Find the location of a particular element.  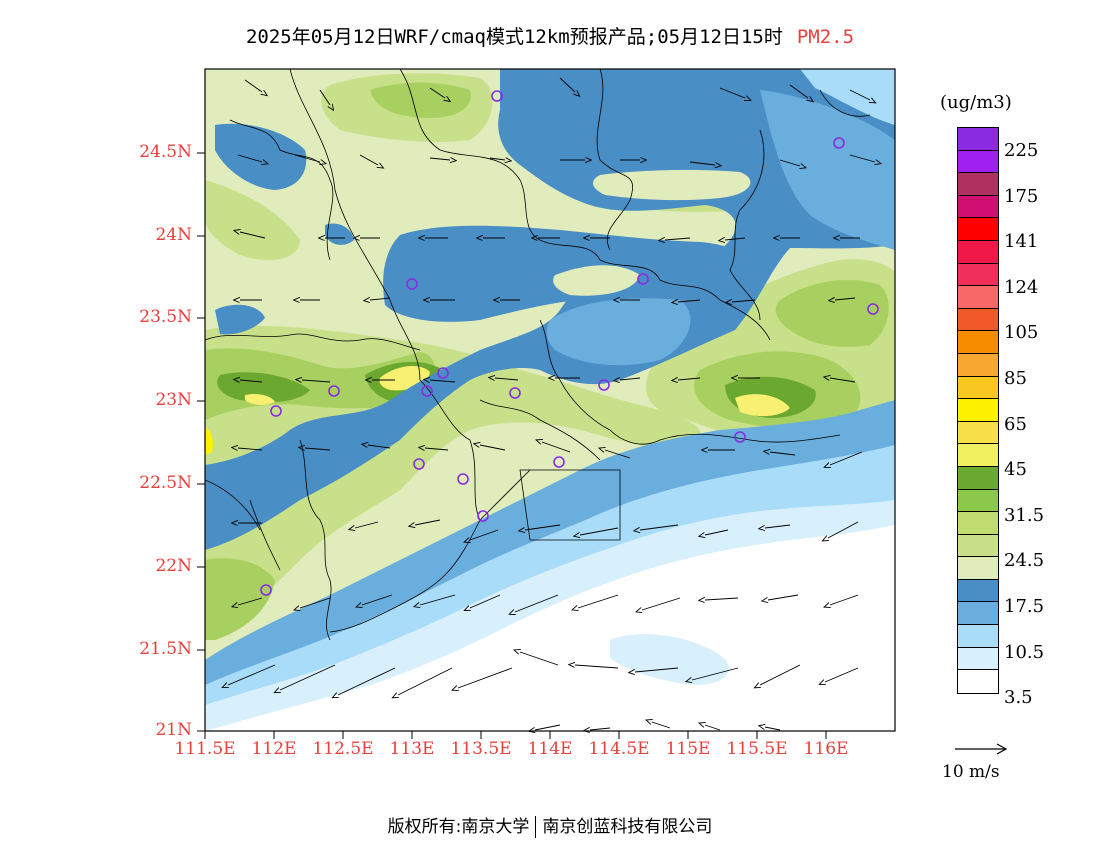

lat-label: 21.5N is located at coordinates (165, 649).